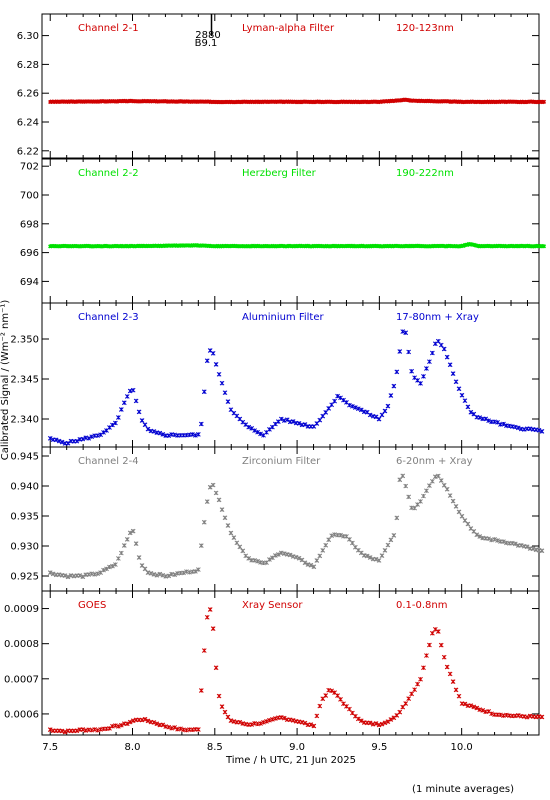 This screenshot has height=800, width=550. Describe the element at coordinates (92, 605) in the screenshot. I see `panel-channel-label: GOES` at that location.